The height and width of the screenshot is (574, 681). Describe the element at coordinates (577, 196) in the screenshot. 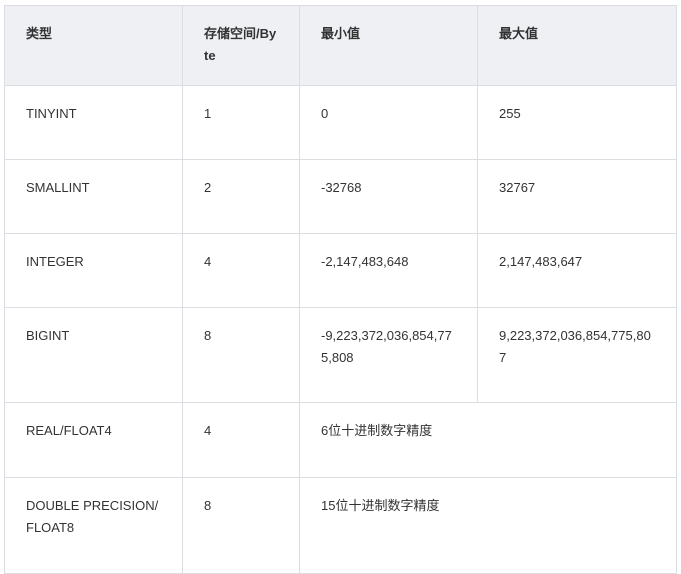

I see `max-cell: 32767` at that location.